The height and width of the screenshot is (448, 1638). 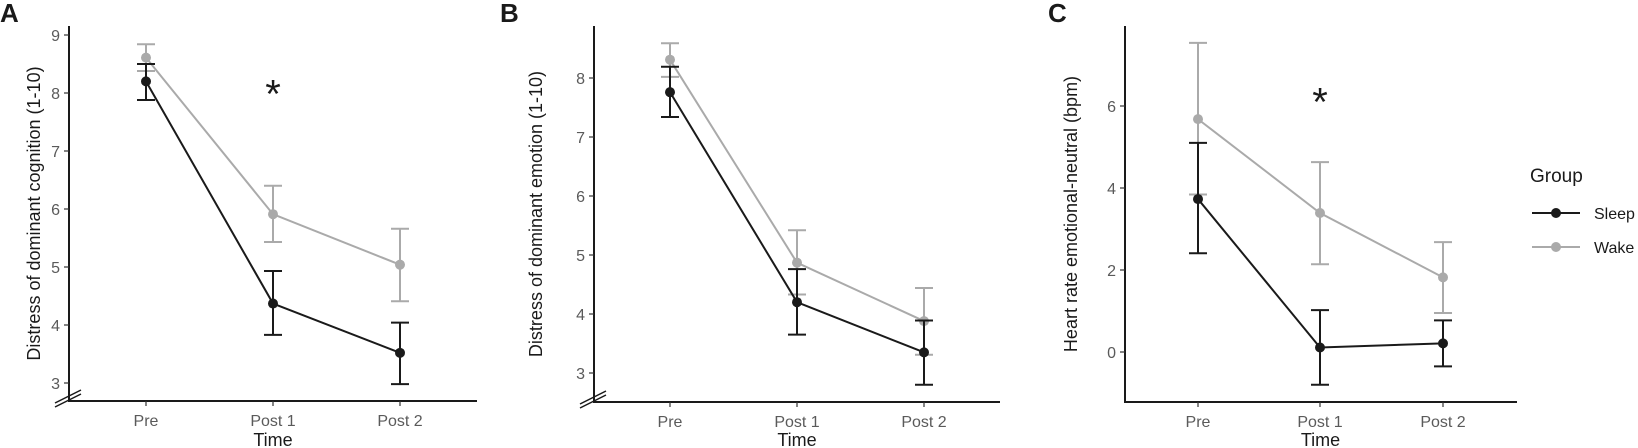 I want to click on y-tick-label: 0, so click(x=1111, y=353).